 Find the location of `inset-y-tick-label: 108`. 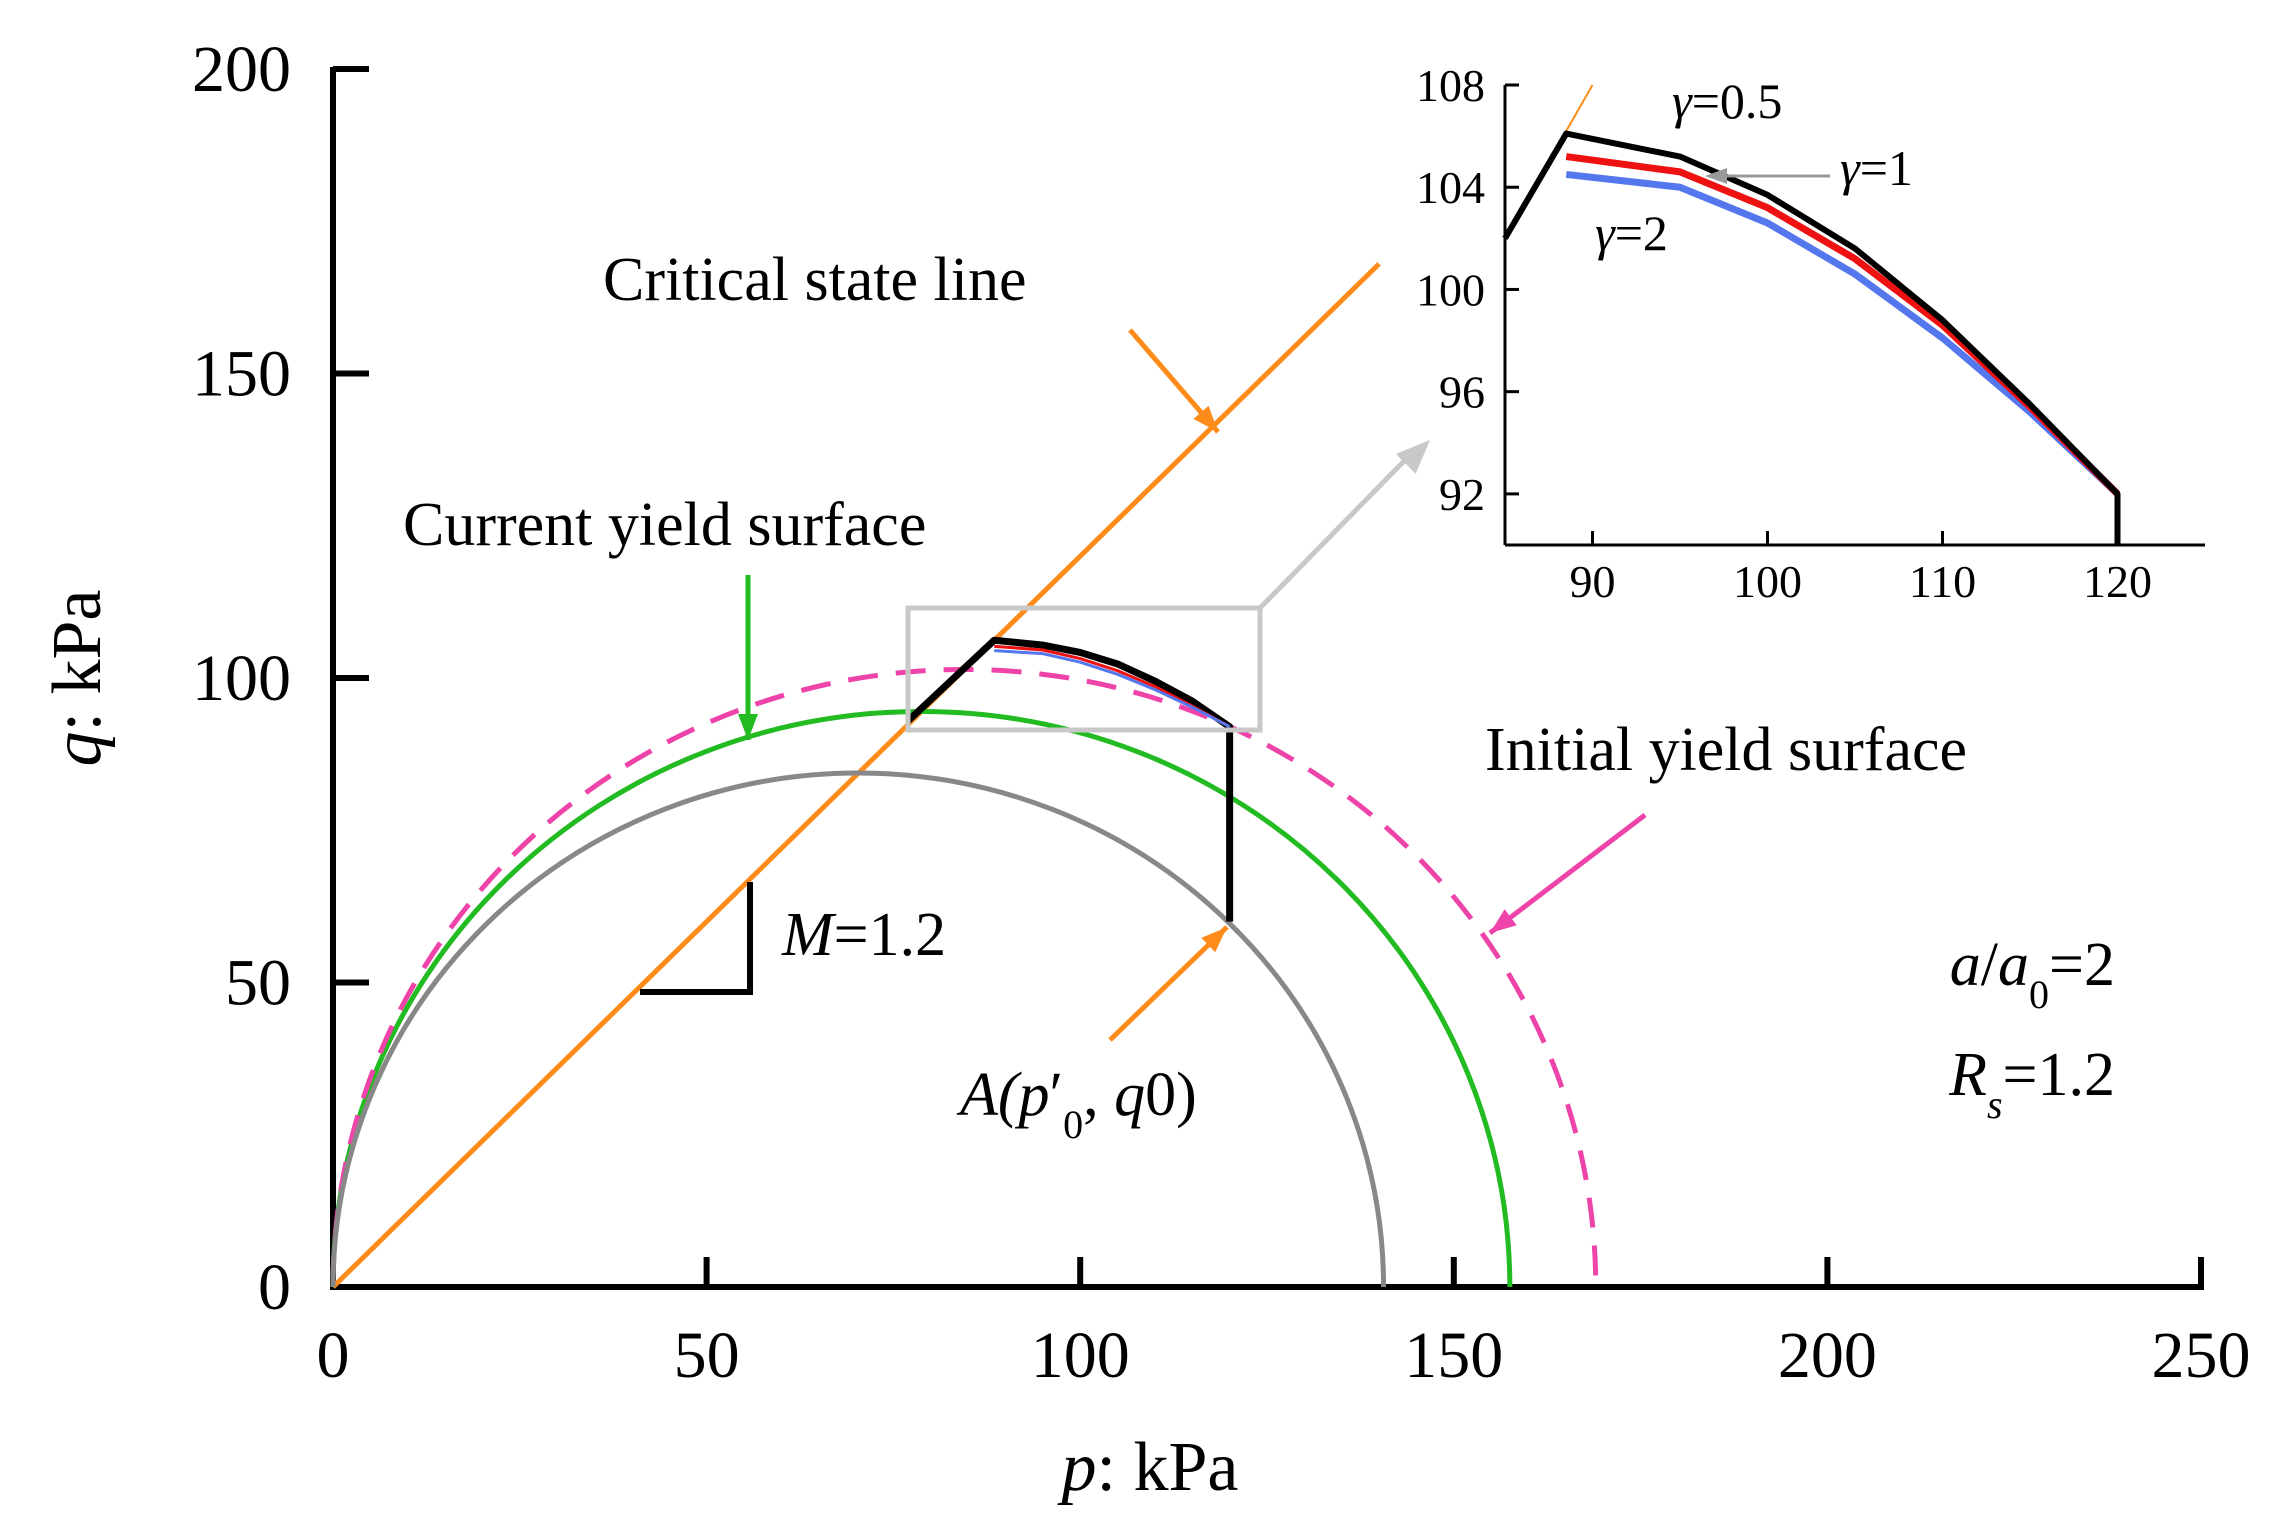

inset-y-tick-label: 108 is located at coordinates (1450, 85).